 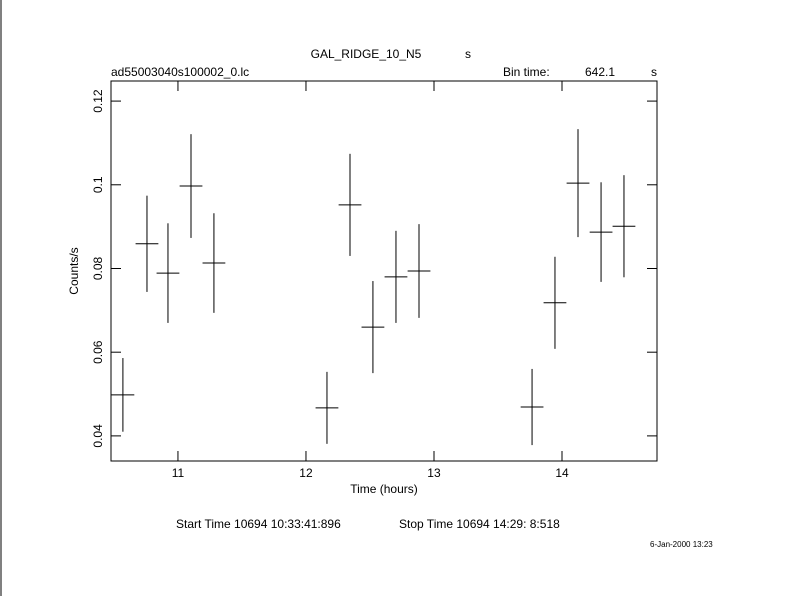 I want to click on stop-time: Stop Time 10694 14:29: 8:518, so click(x=479, y=524).